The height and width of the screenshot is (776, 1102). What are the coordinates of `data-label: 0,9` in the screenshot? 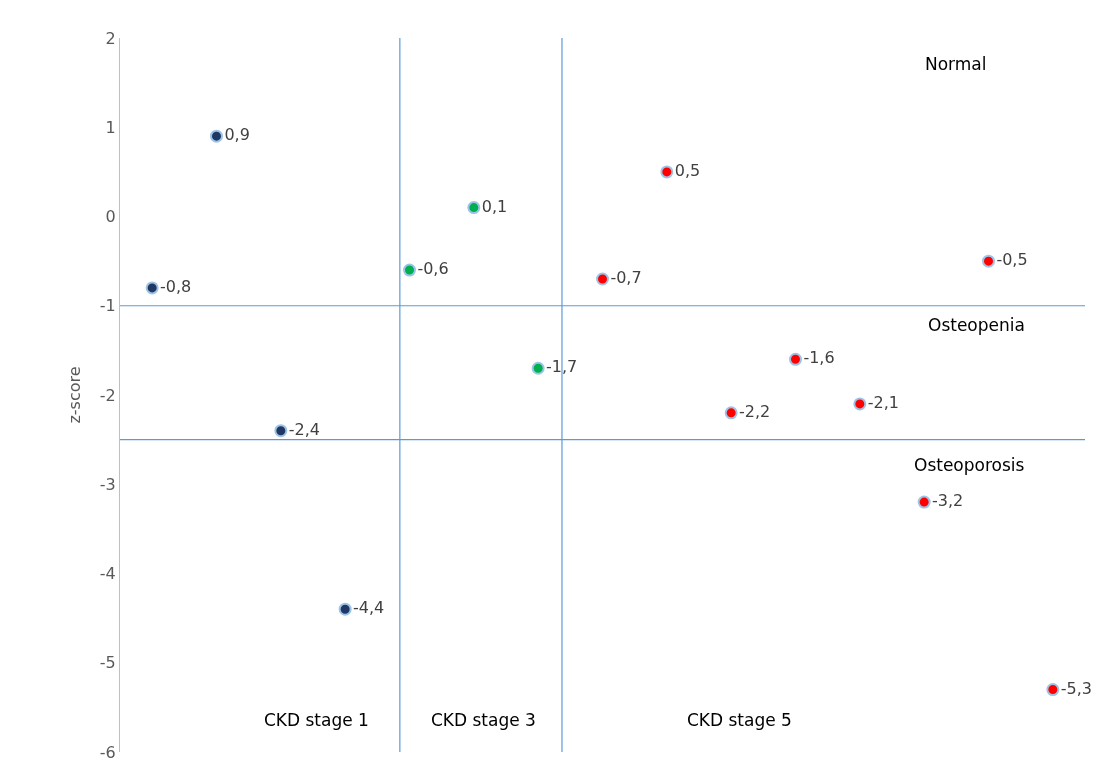 It's located at (237, 135).